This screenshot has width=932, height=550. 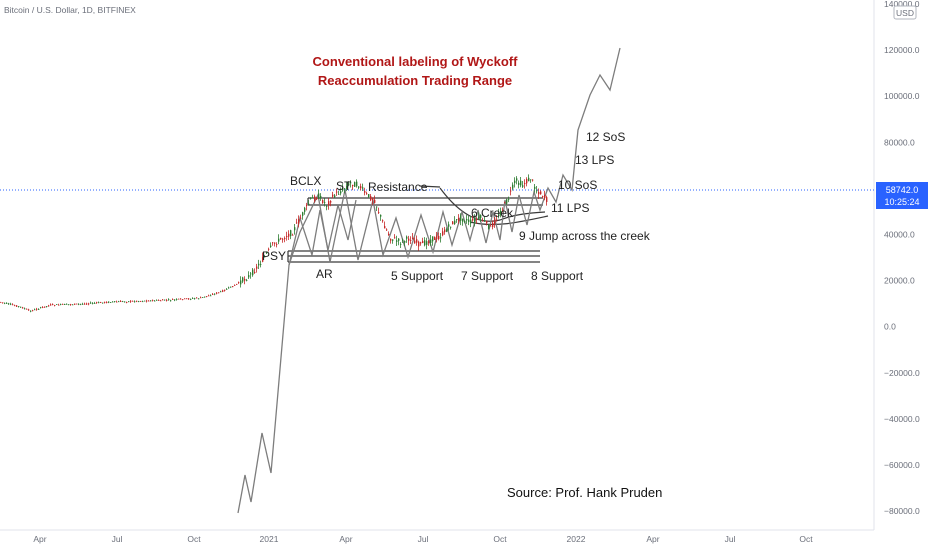 What do you see at coordinates (274, 256) in the screenshot?
I see `label-psy: PSY` at bounding box center [274, 256].